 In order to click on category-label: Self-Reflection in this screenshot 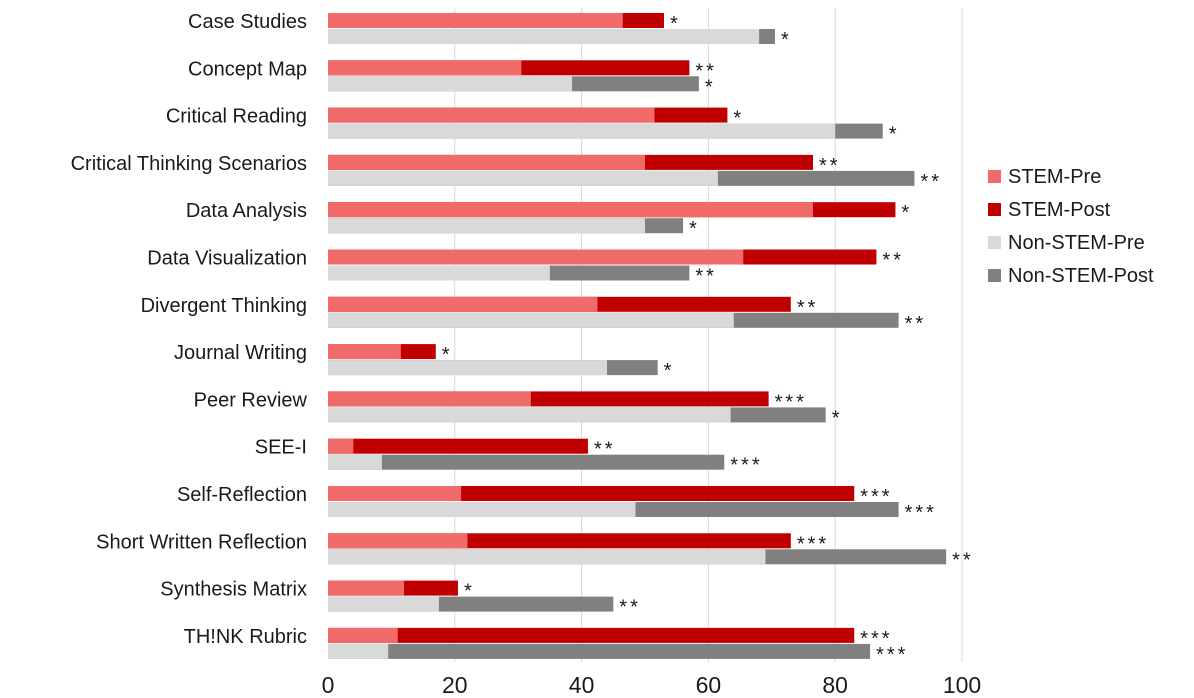, I will do `click(242, 495)`.